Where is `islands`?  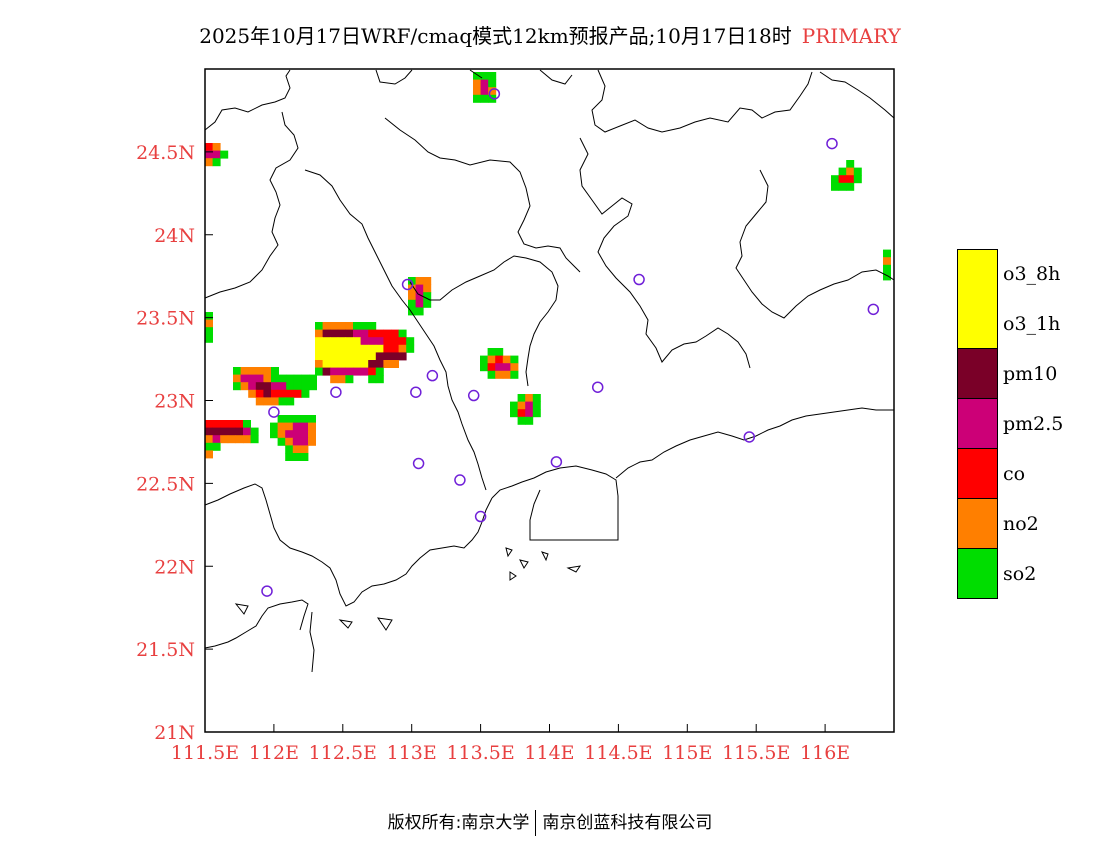
islands is located at coordinates (408, 589).